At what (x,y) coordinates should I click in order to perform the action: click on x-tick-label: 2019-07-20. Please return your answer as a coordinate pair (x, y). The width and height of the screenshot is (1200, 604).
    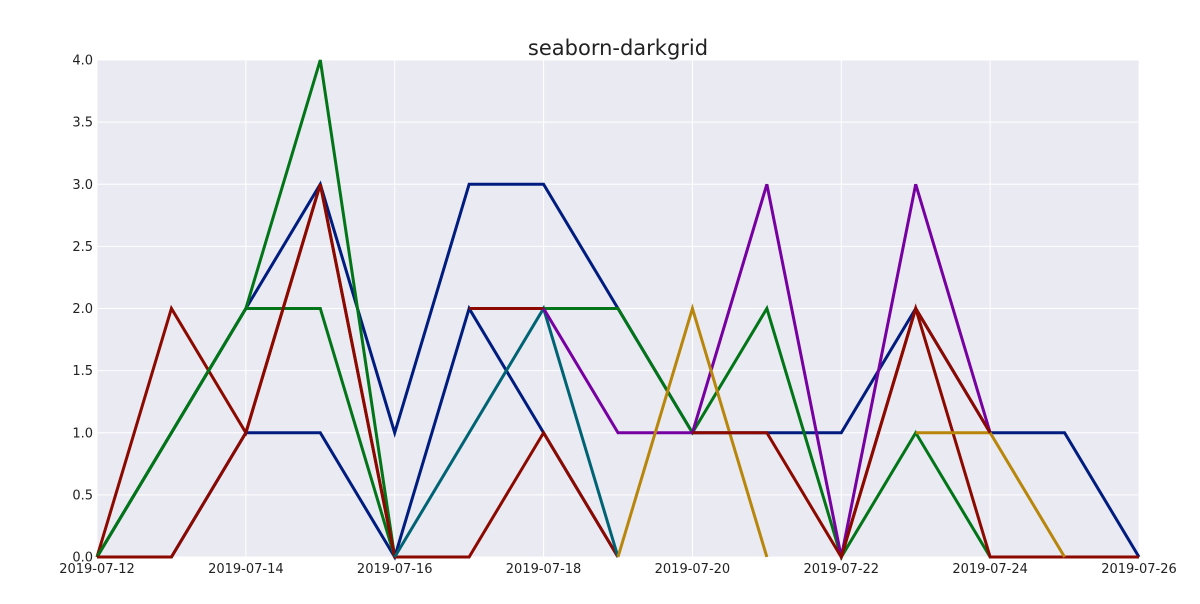
    Looking at the image, I should click on (693, 569).